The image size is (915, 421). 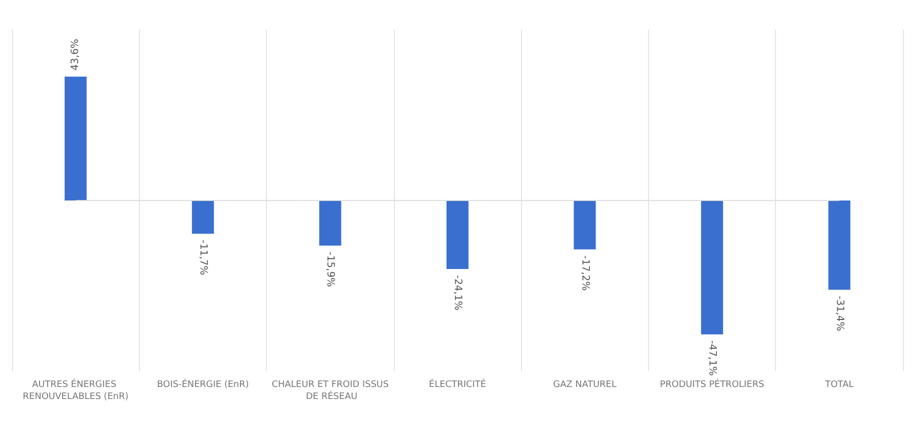 What do you see at coordinates (330, 270) in the screenshot?
I see `data-label: -15,9%` at bounding box center [330, 270].